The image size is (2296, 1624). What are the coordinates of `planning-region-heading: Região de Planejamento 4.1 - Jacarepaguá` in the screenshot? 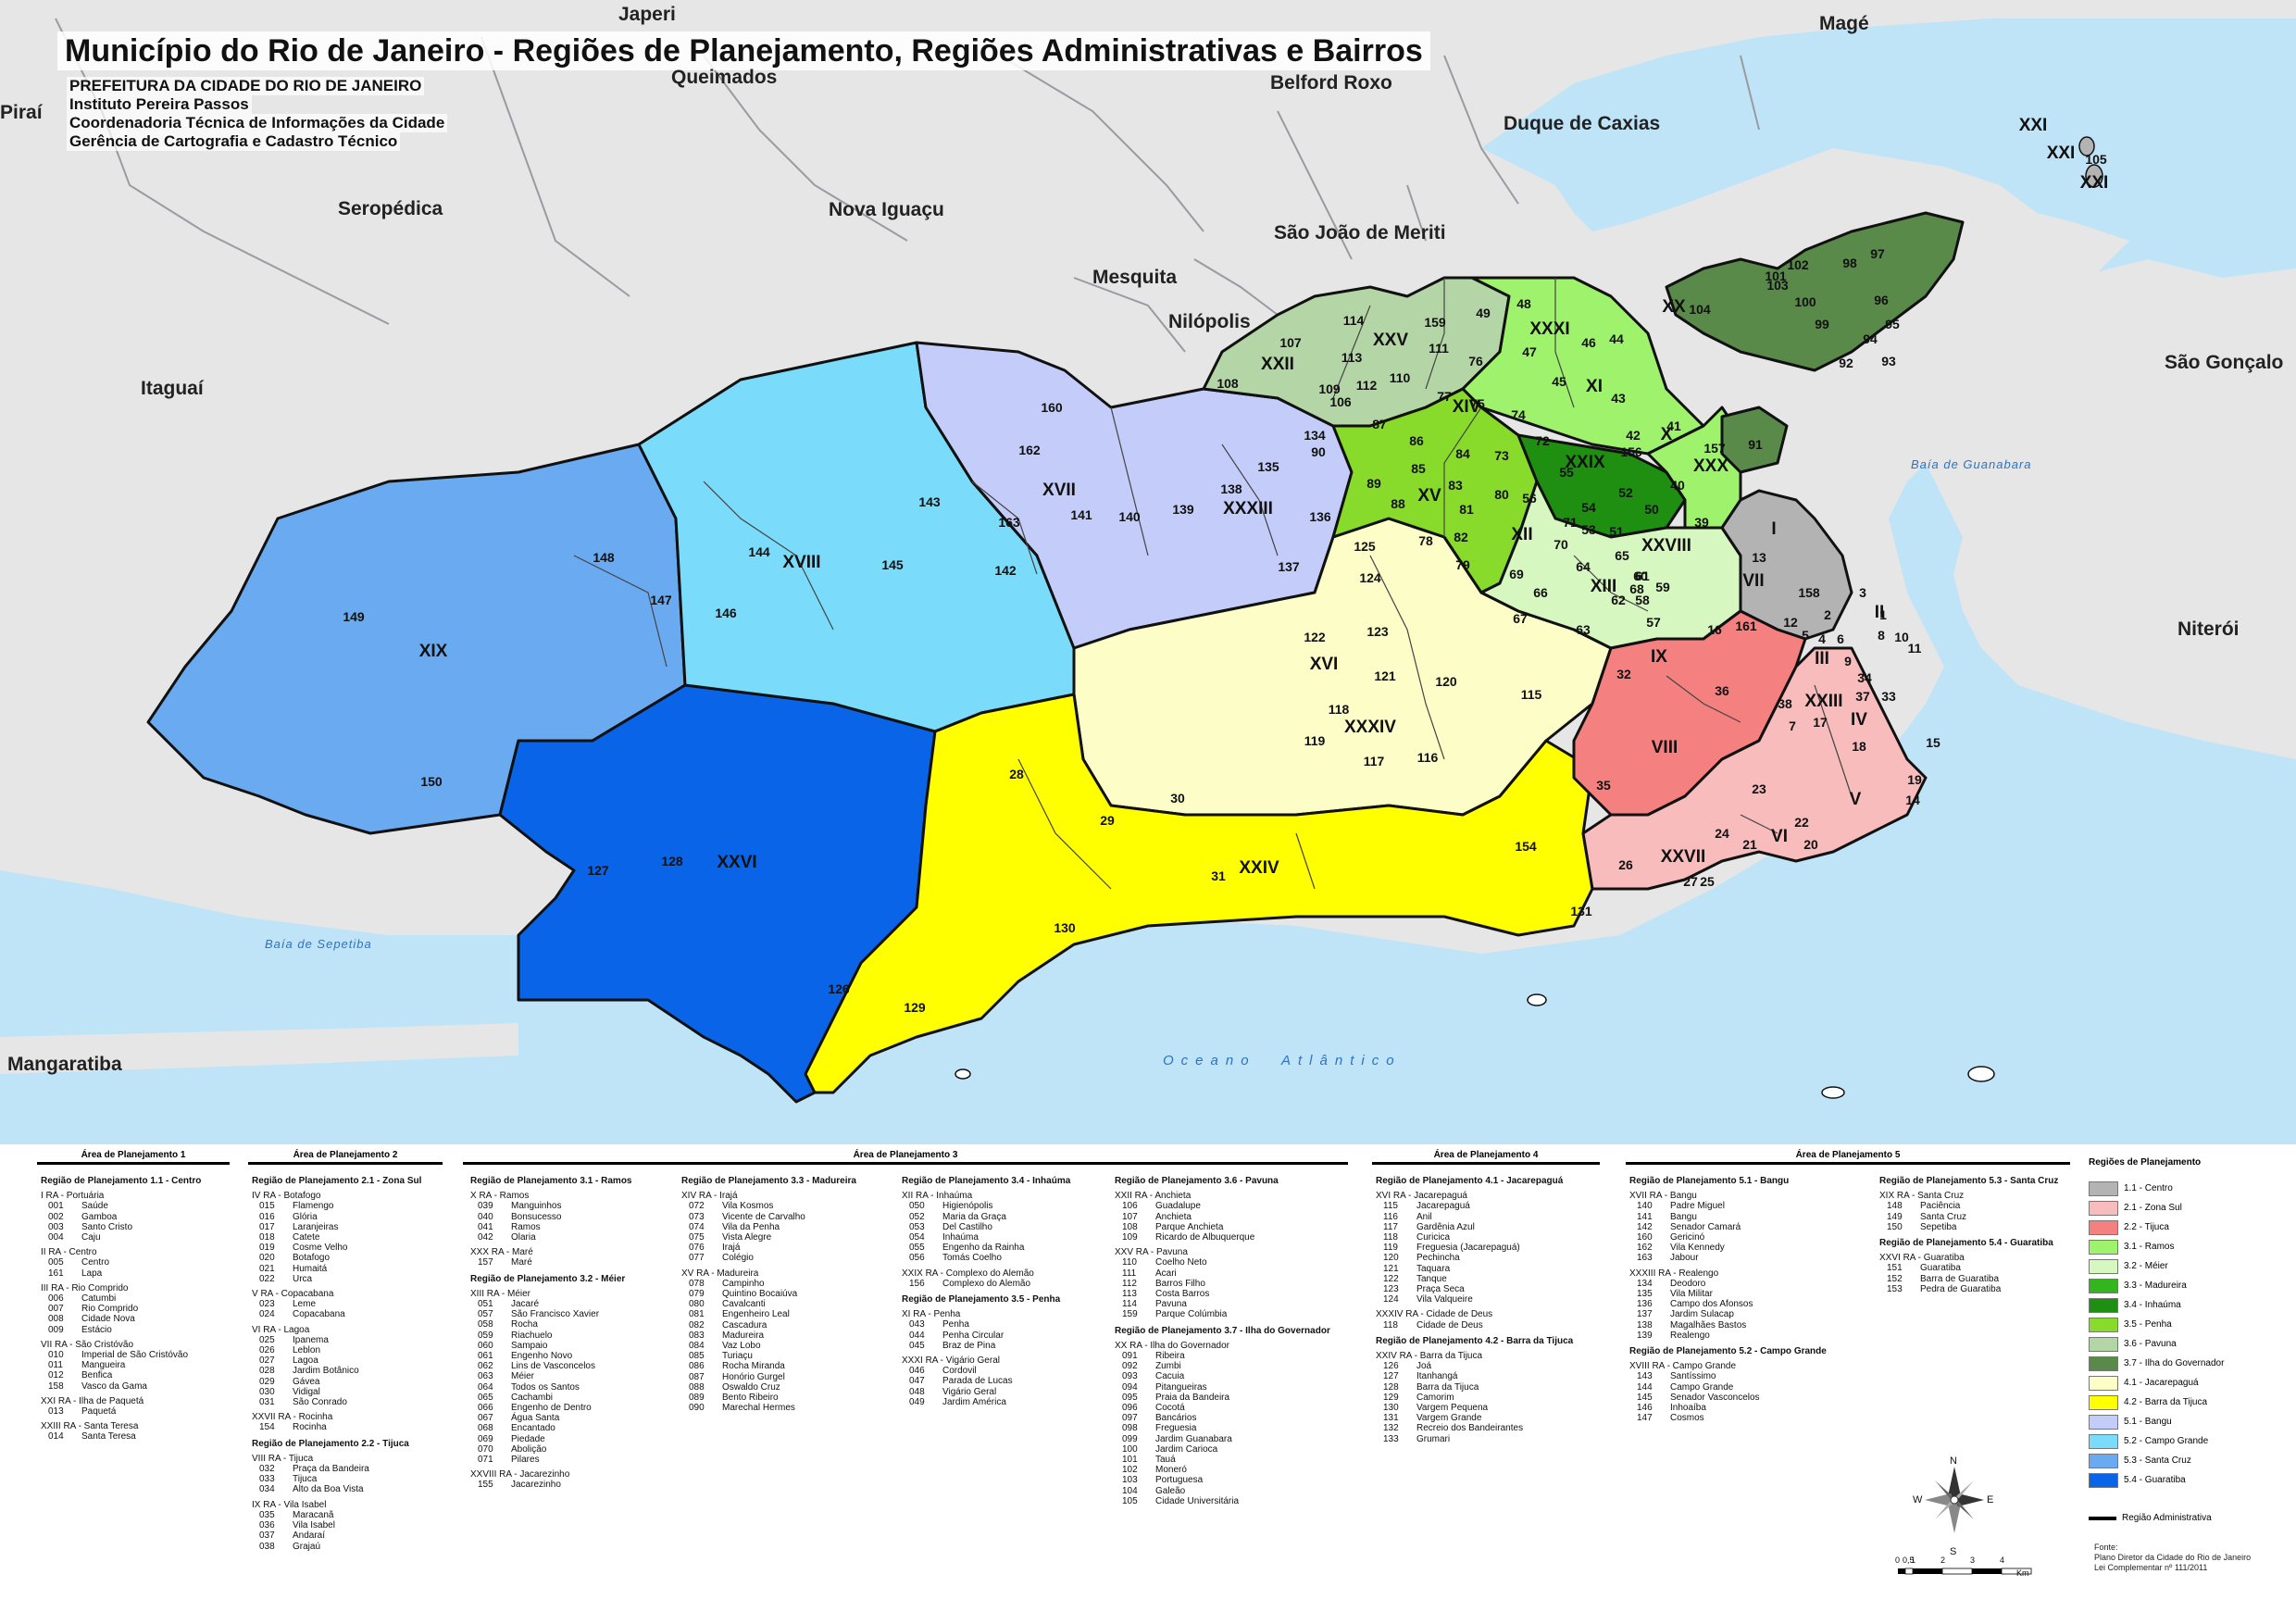 It's located at (1470, 1181).